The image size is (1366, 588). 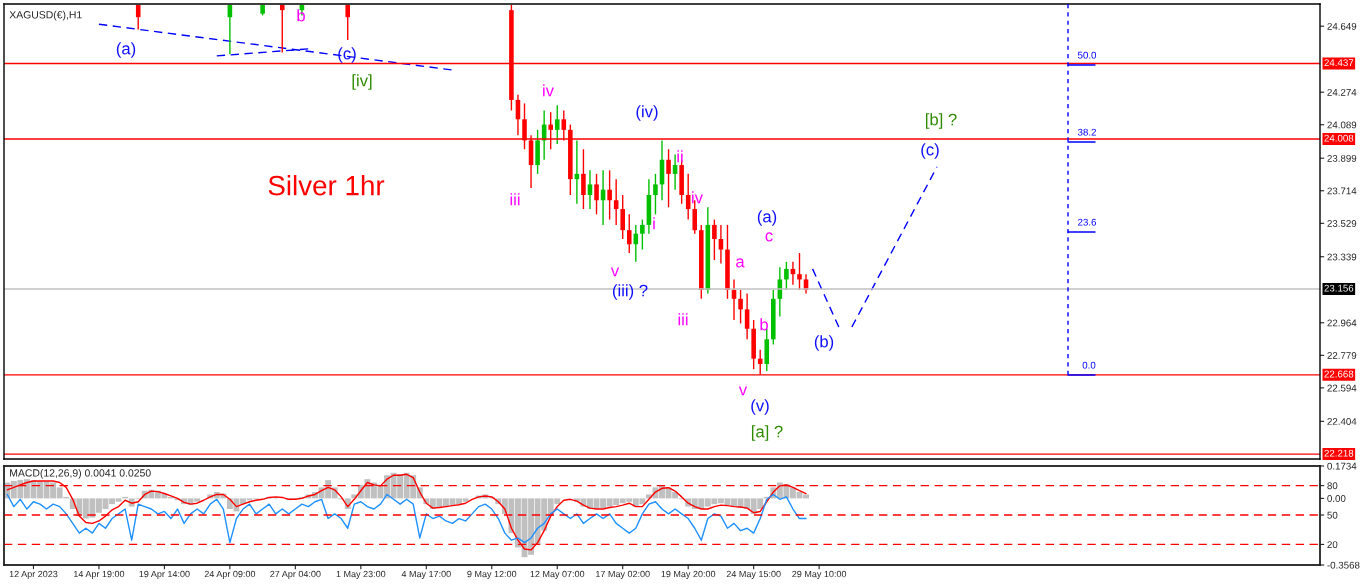 I want to click on annotation: a, so click(x=740, y=263).